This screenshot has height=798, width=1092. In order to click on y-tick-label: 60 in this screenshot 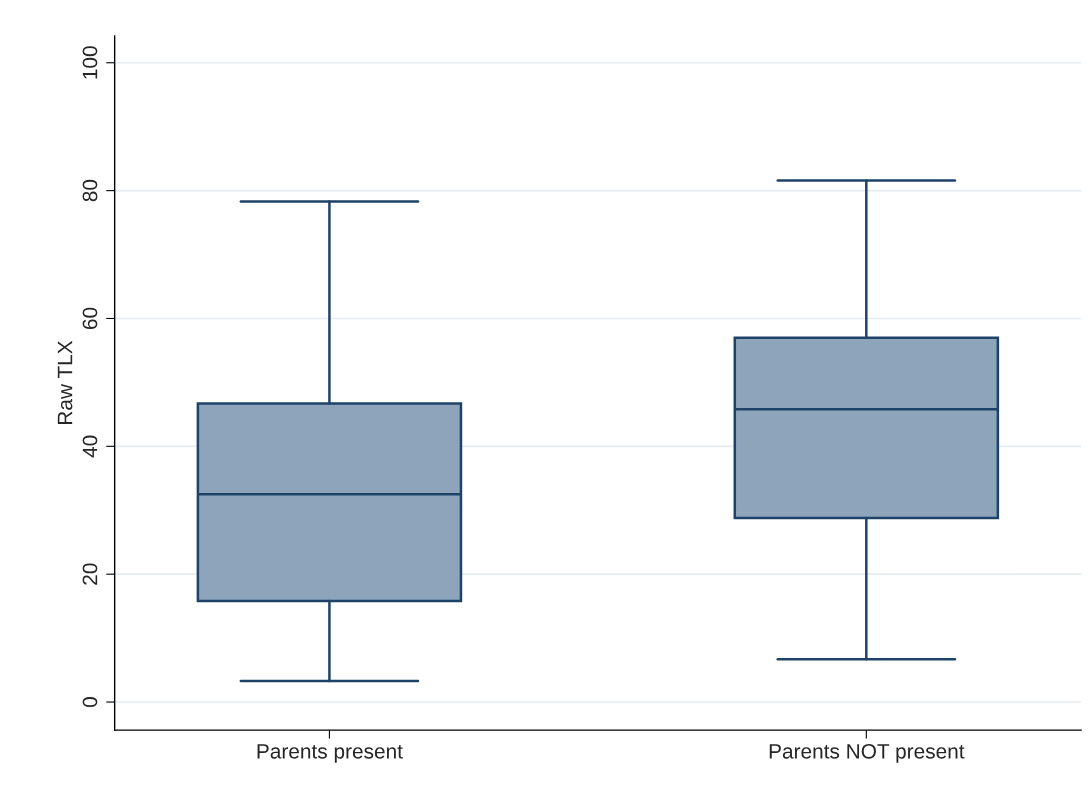, I will do `click(90, 318)`.